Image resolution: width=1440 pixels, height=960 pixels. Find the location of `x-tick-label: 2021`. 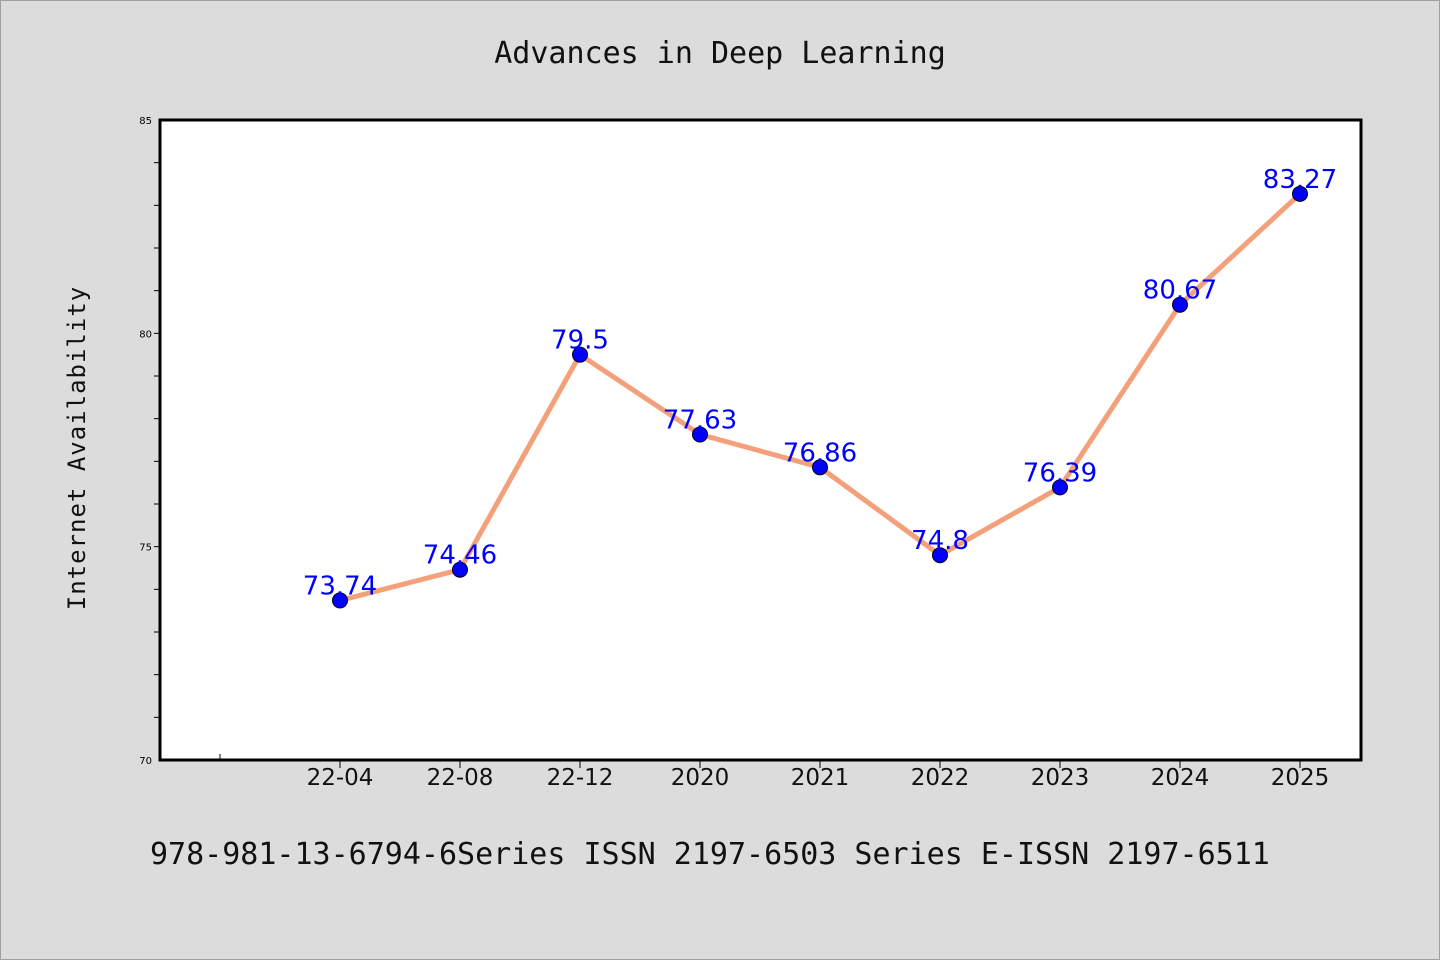

x-tick-label: 2021 is located at coordinates (820, 778).